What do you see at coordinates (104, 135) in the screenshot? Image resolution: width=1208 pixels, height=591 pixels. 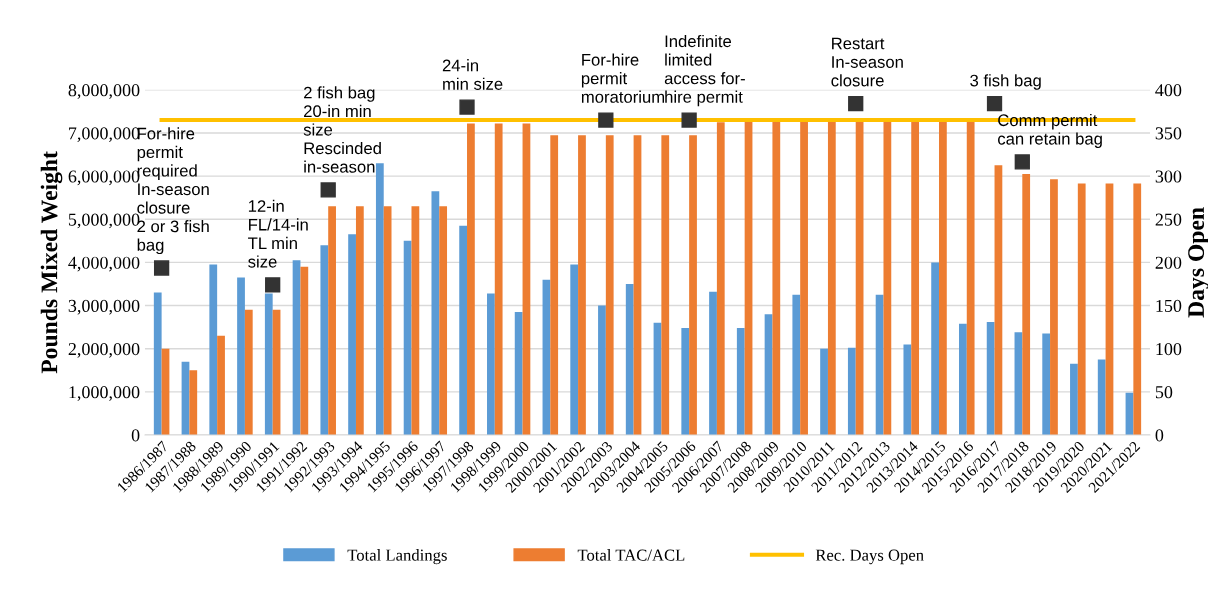 I see `y-tick-label: 7,000,000` at bounding box center [104, 135].